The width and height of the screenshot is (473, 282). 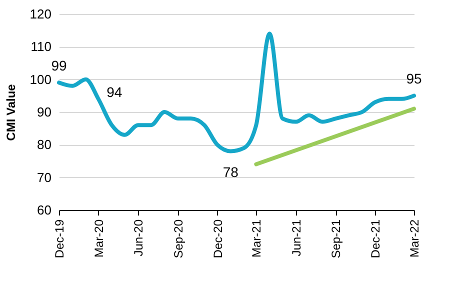 I want to click on y-tick-label: 120, so click(x=41, y=14).